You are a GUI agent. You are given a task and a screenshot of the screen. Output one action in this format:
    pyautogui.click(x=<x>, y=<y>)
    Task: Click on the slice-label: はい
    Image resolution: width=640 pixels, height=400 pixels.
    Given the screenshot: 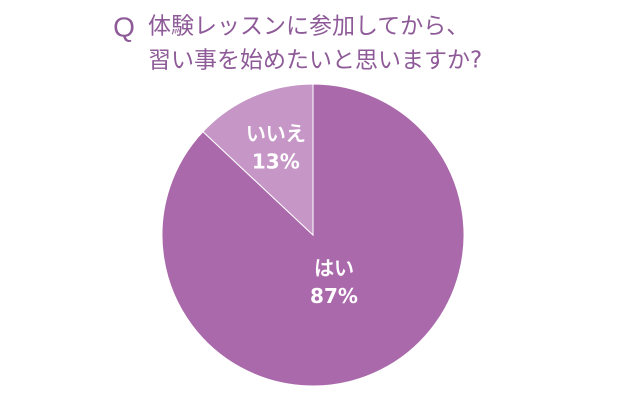 What is the action you would take?
    pyautogui.click(x=334, y=268)
    